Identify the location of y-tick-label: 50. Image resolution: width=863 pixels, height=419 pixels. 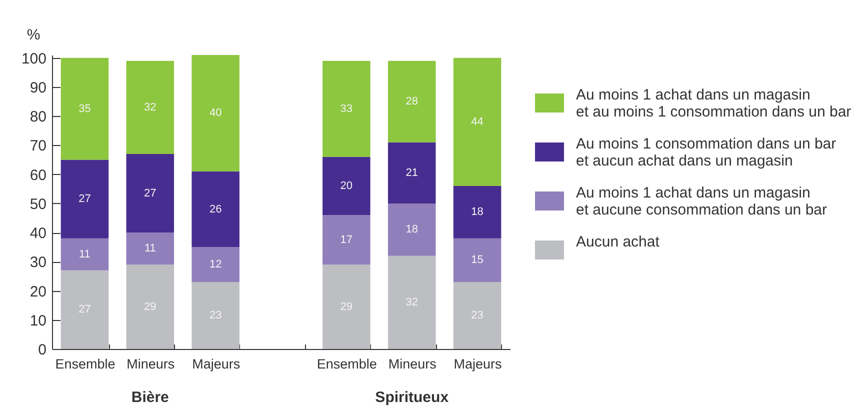
(38, 204).